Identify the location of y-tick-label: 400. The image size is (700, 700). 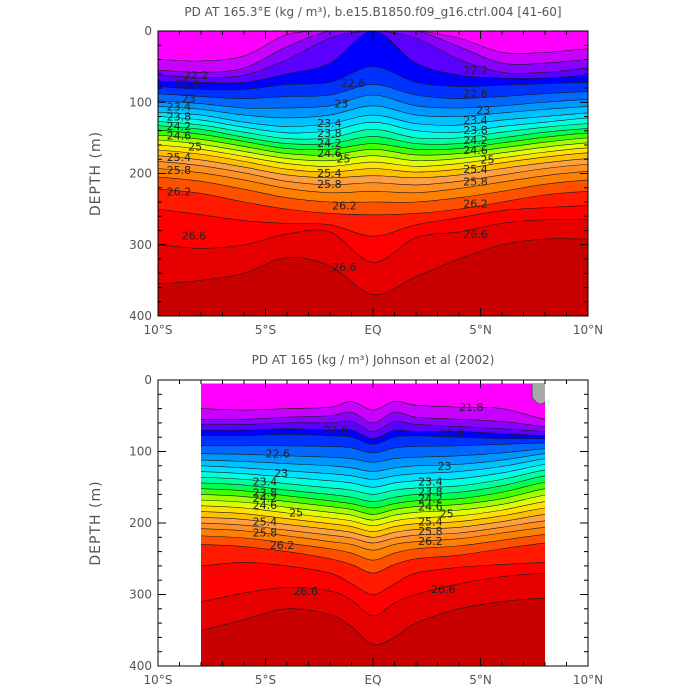
(140, 316).